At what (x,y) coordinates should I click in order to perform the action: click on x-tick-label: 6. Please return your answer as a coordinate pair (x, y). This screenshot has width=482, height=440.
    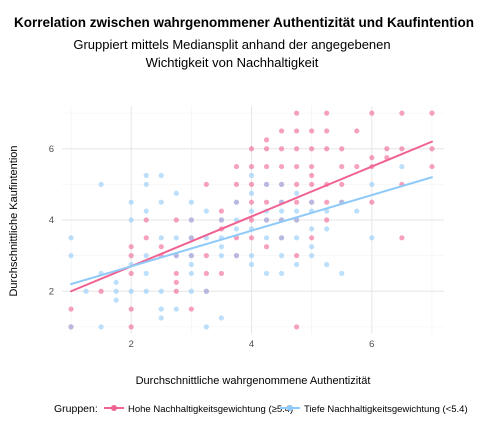
    Looking at the image, I should click on (371, 344).